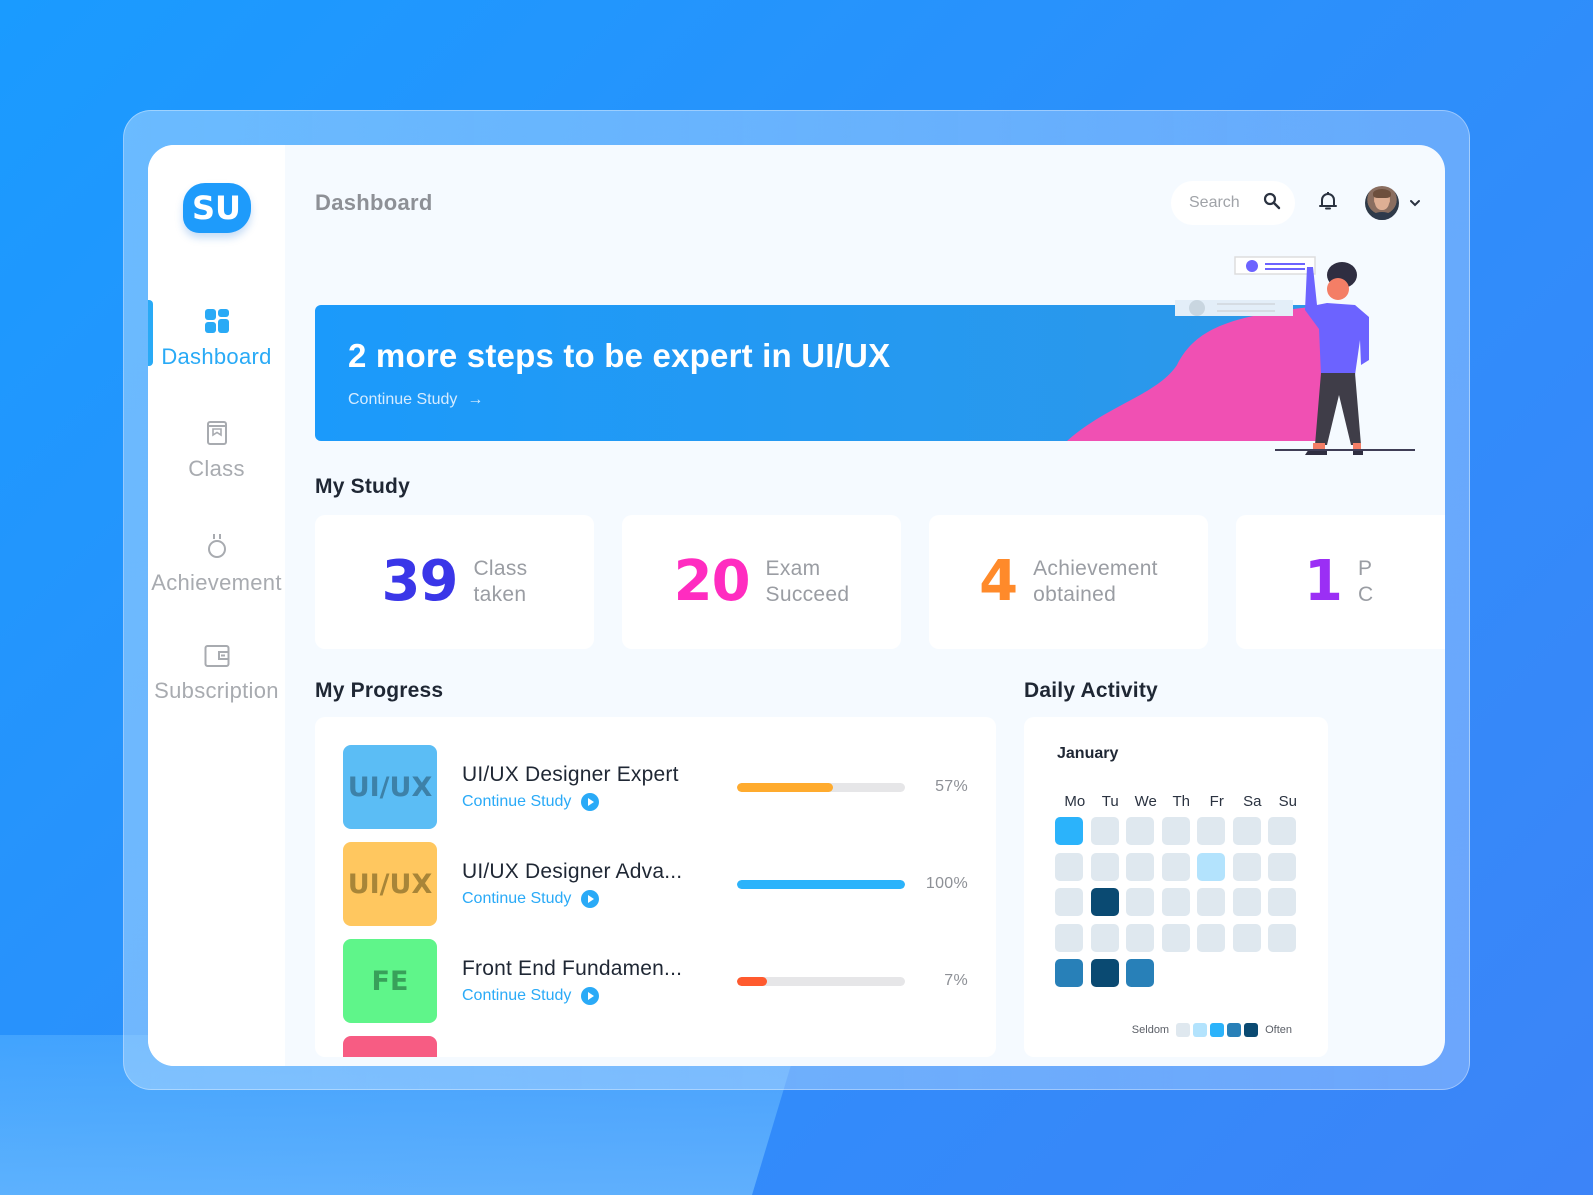 Image resolution: width=1593 pixels, height=1195 pixels. What do you see at coordinates (420, 581) in the screenshot?
I see `stat-value: 39` at bounding box center [420, 581].